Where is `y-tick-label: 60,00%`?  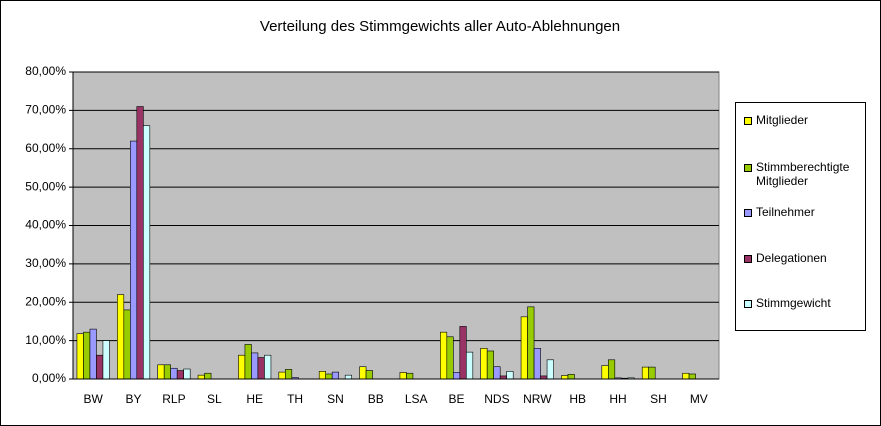
y-tick-label: 60,00% is located at coordinates (45, 148).